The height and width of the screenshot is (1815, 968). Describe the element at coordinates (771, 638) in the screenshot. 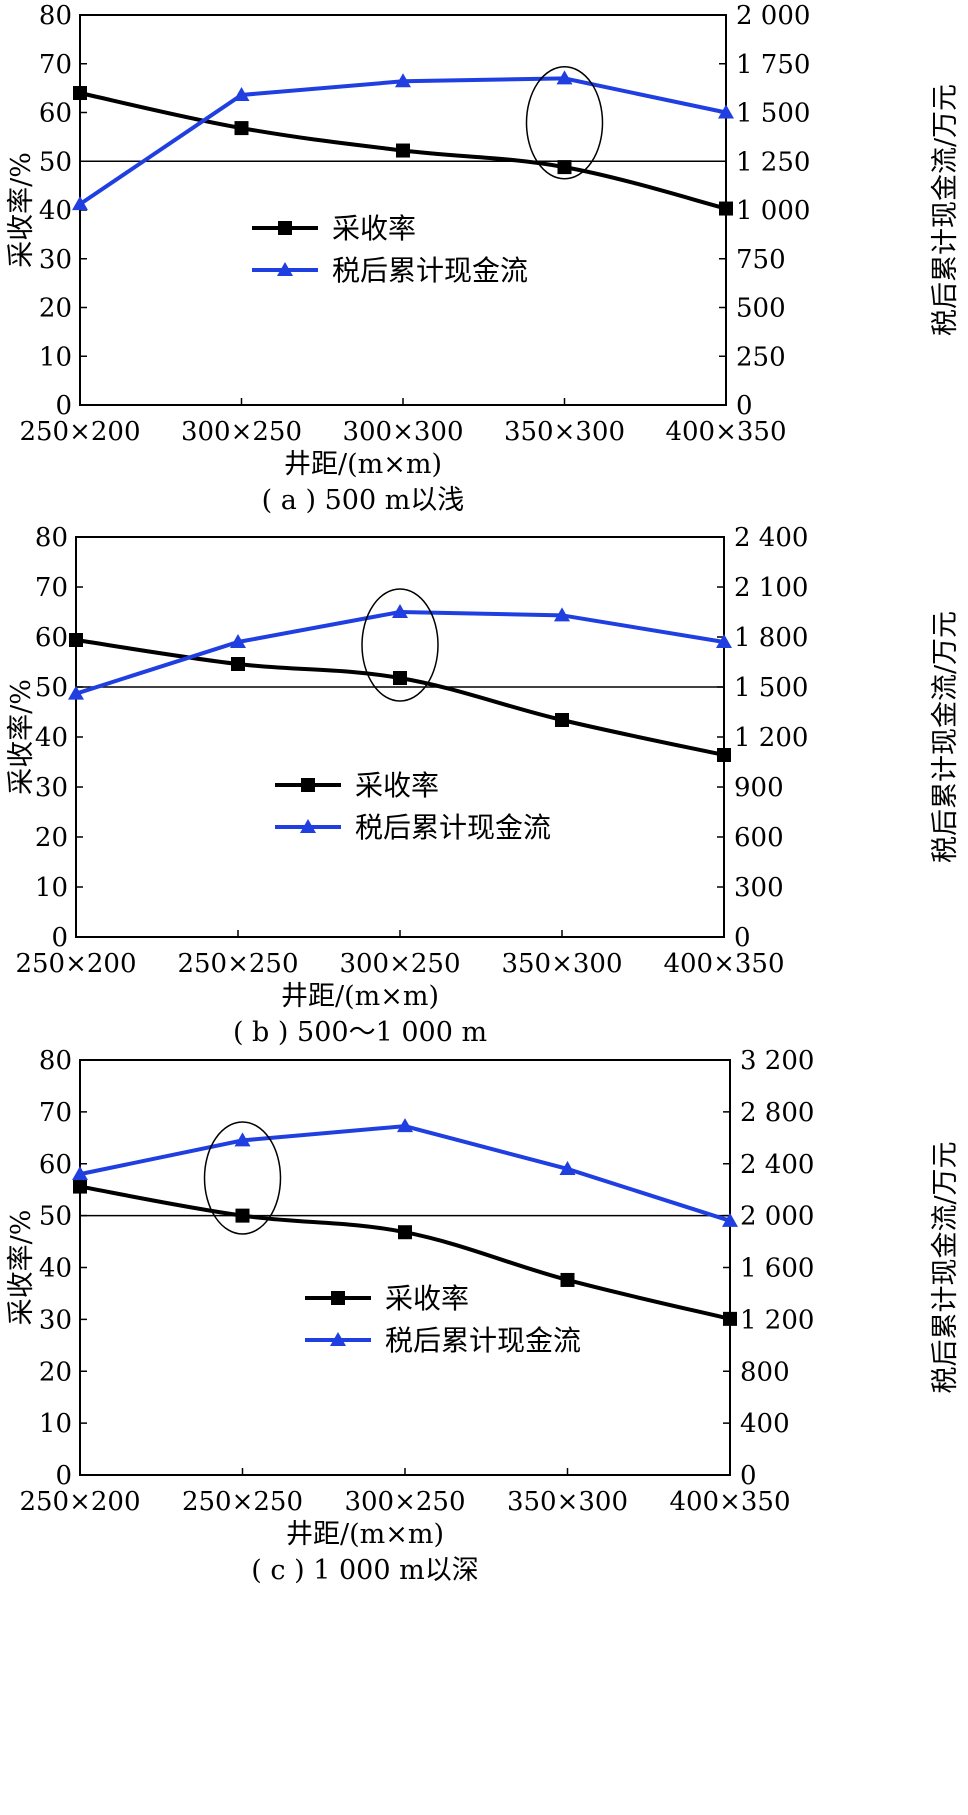

I see `right-tick-label: 1 800` at that location.